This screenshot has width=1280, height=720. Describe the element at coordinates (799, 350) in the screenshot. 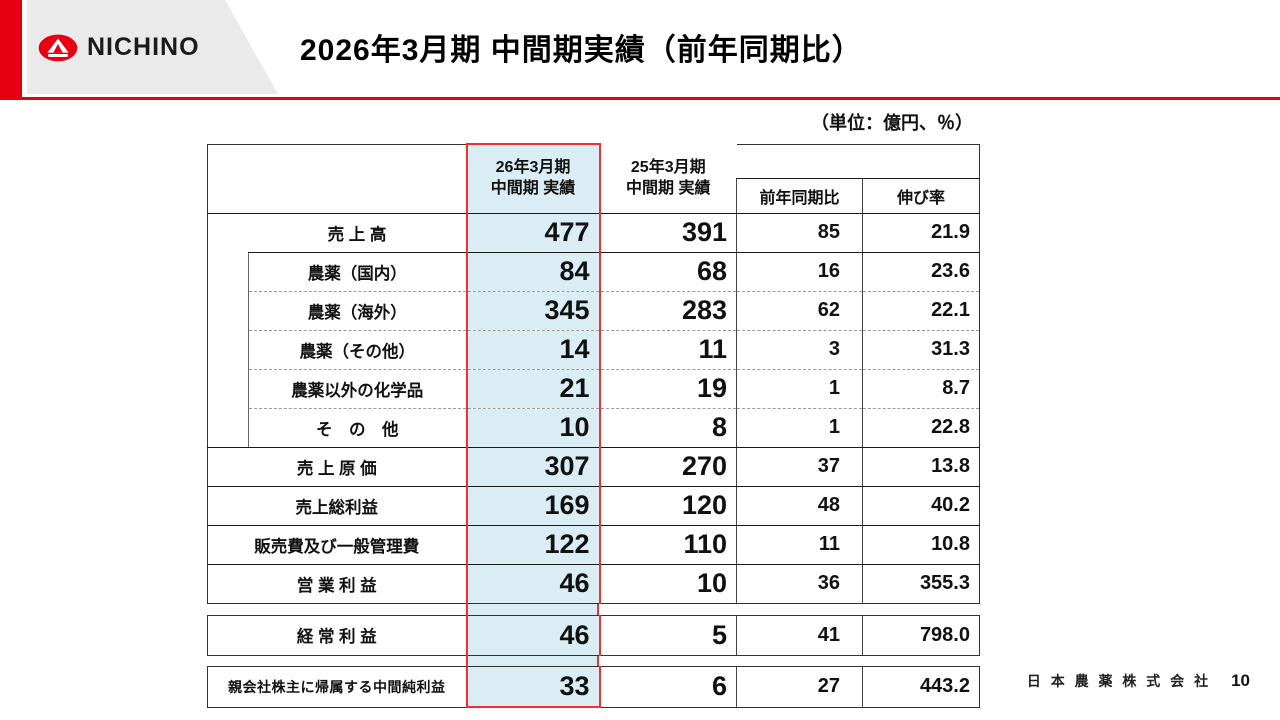

I see `cell-diff: 3` at that location.